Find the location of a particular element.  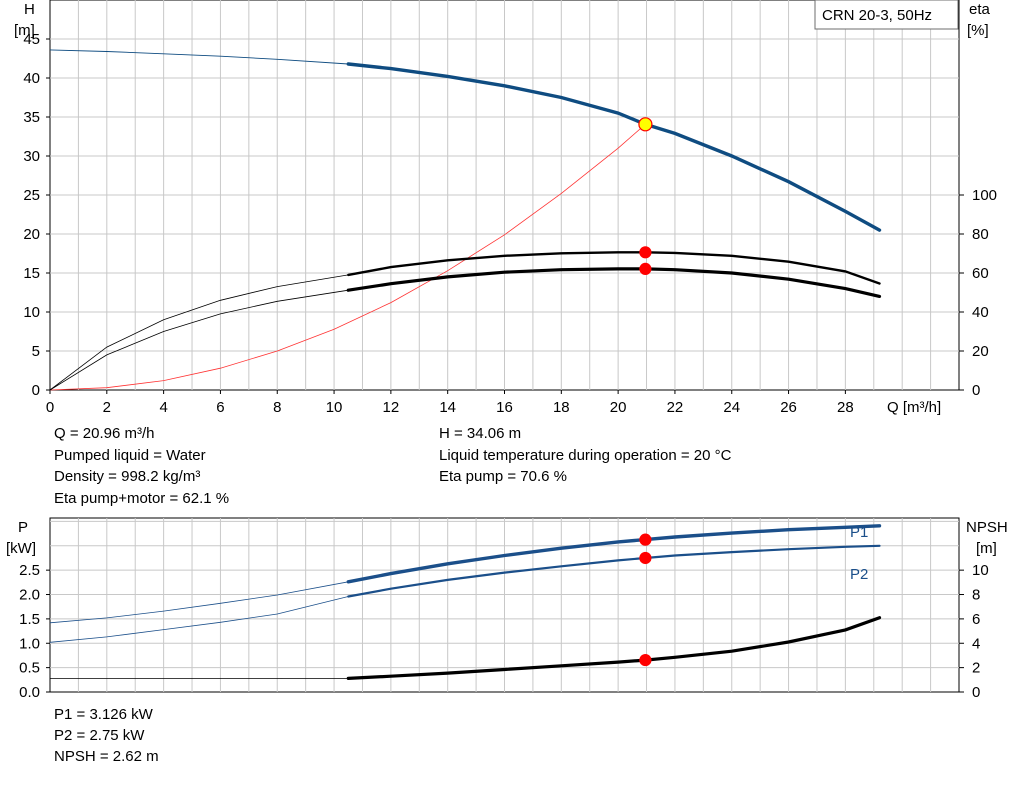

p2-curve-label: P2 is located at coordinates (859, 574).